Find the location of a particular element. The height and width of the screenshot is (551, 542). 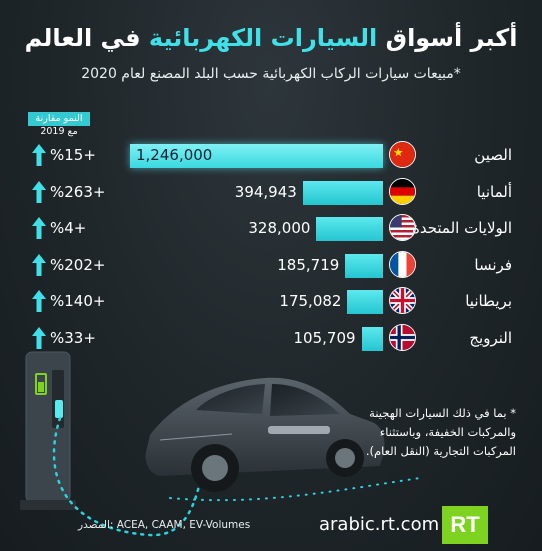

growth-header-line2: مع 2019 is located at coordinates (59, 131).